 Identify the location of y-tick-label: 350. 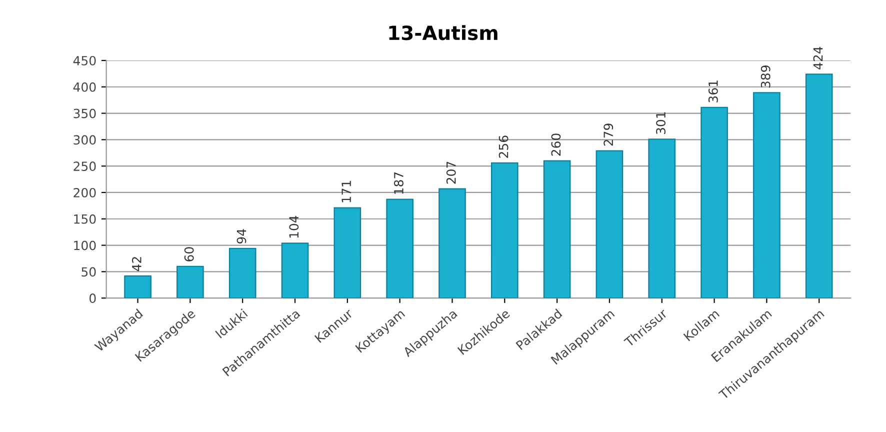
(85, 113).